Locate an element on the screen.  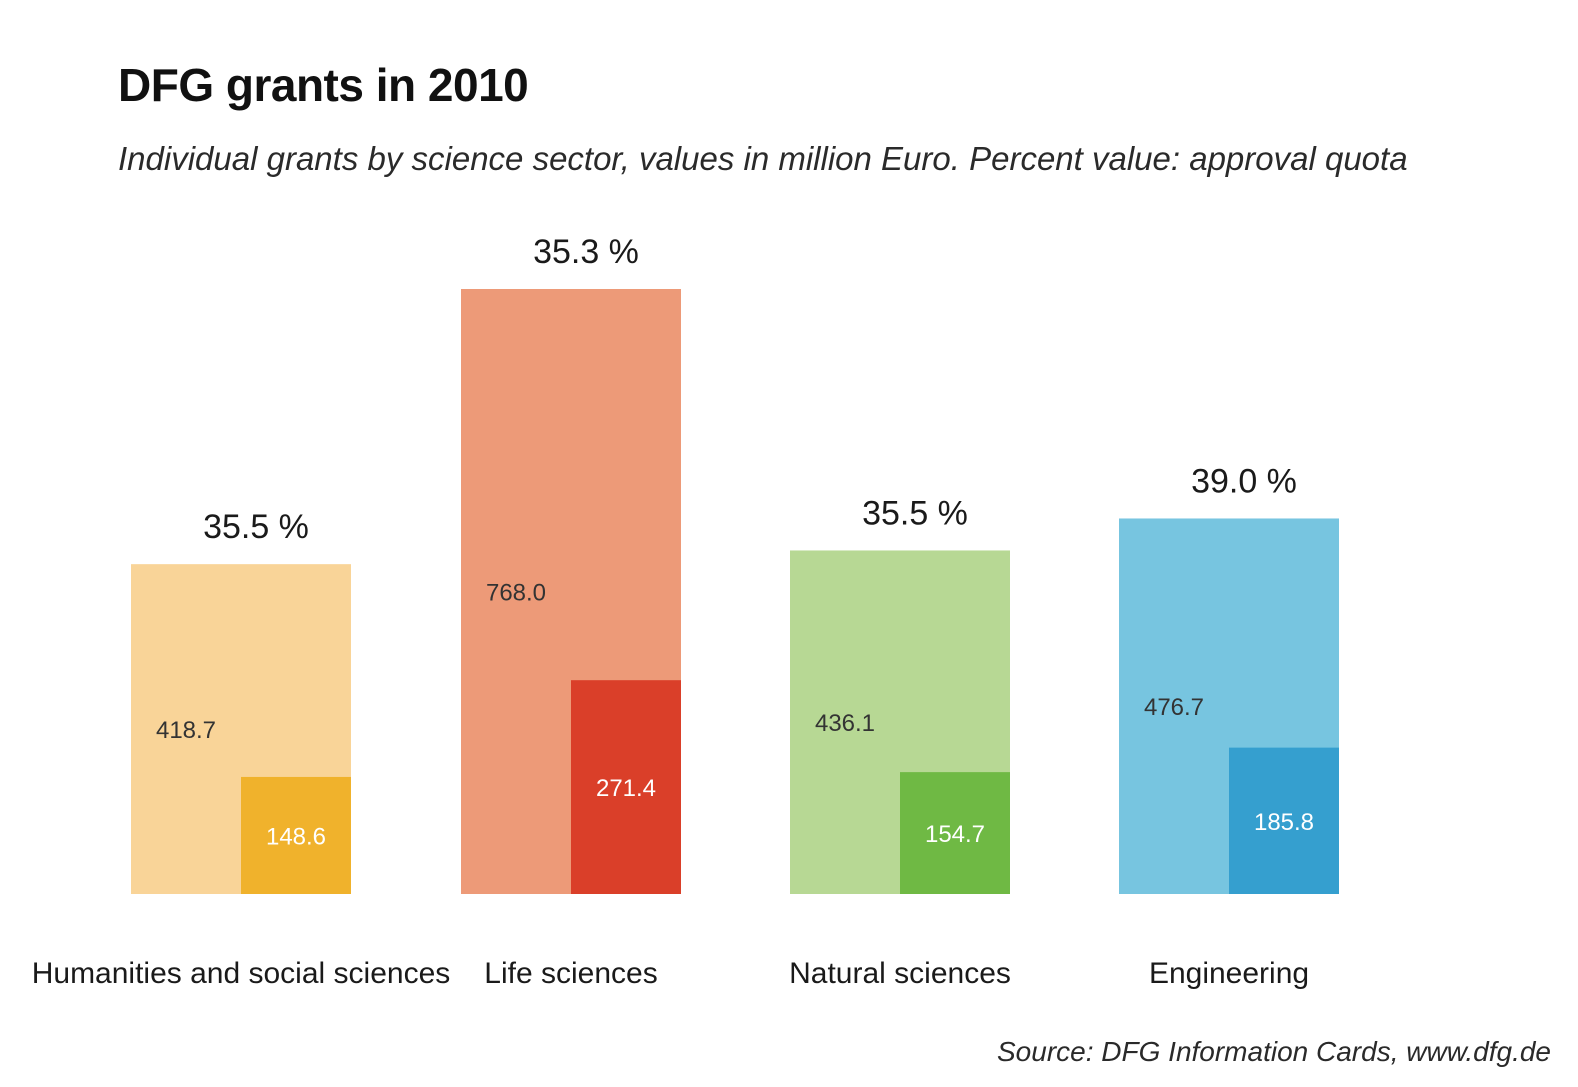
data-label-total: 418.7 is located at coordinates (186, 730).